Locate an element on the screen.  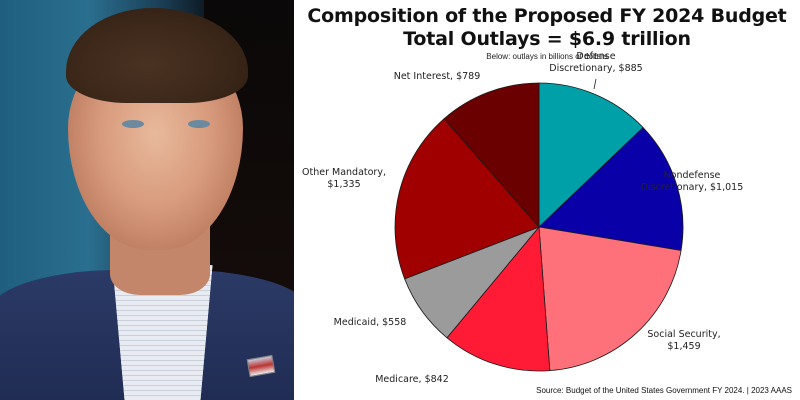
photo-eye-left is located at coordinates (133, 124).